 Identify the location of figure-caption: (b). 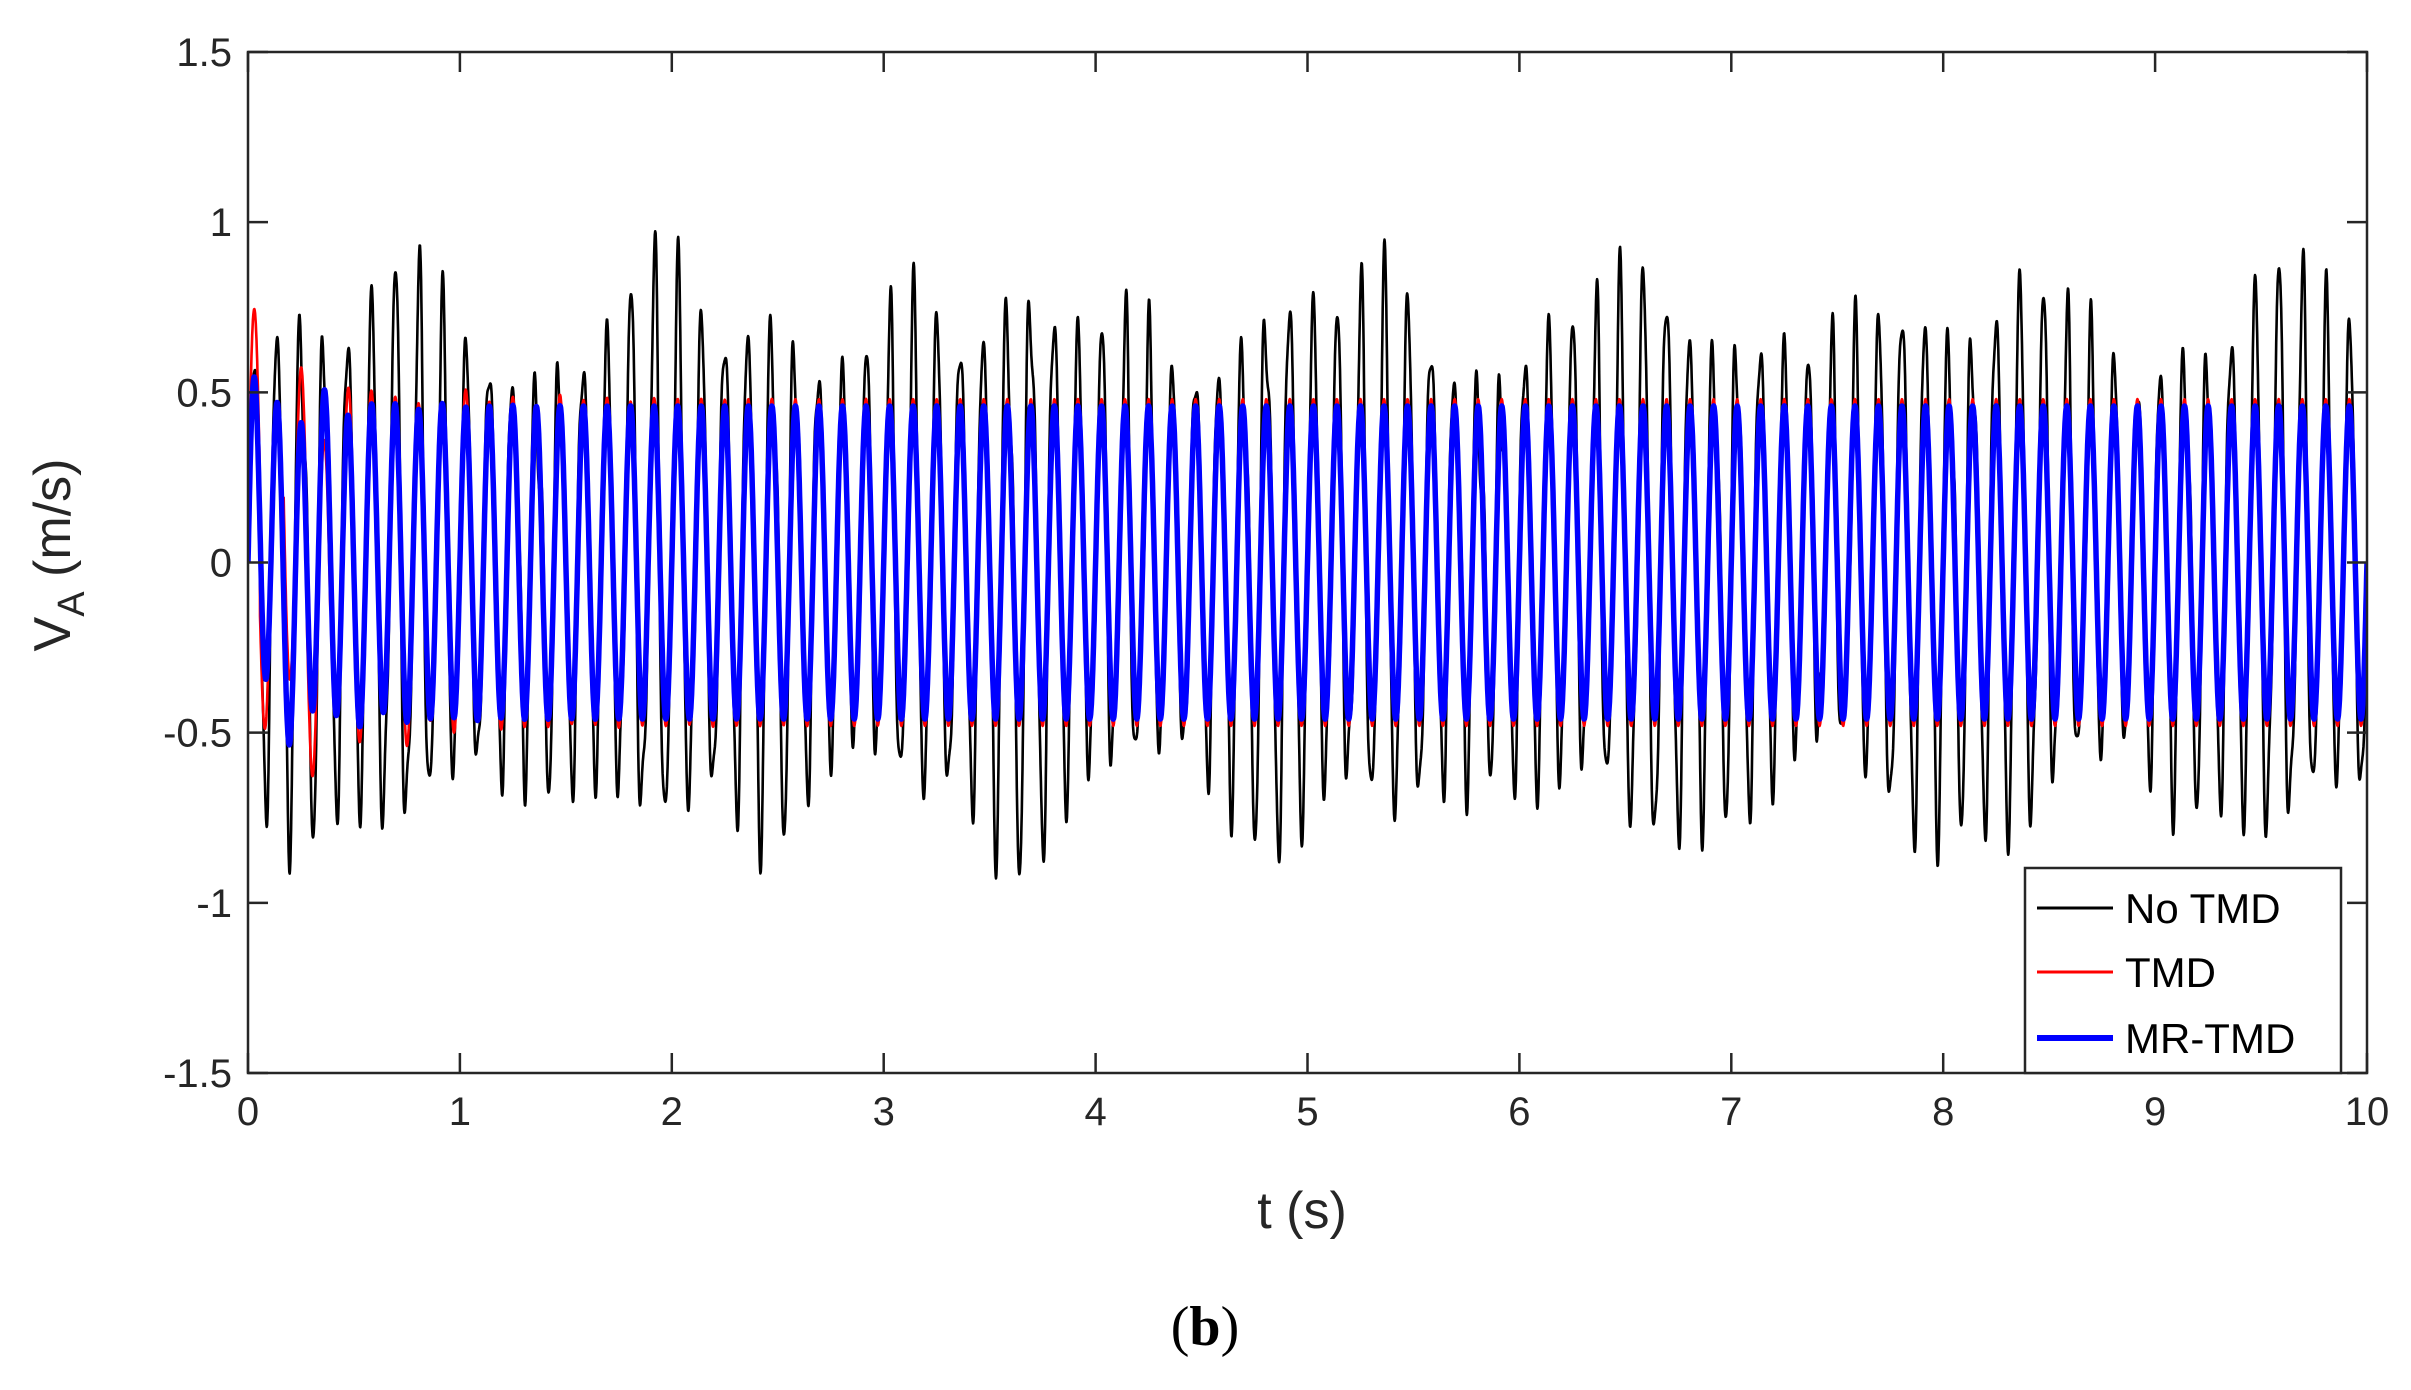
(1205, 1327).